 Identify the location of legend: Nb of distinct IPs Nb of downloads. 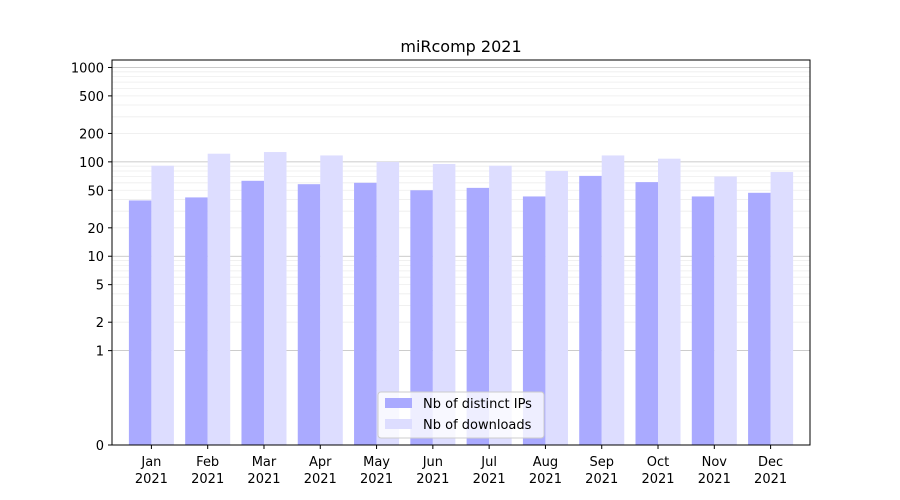
(461, 415).